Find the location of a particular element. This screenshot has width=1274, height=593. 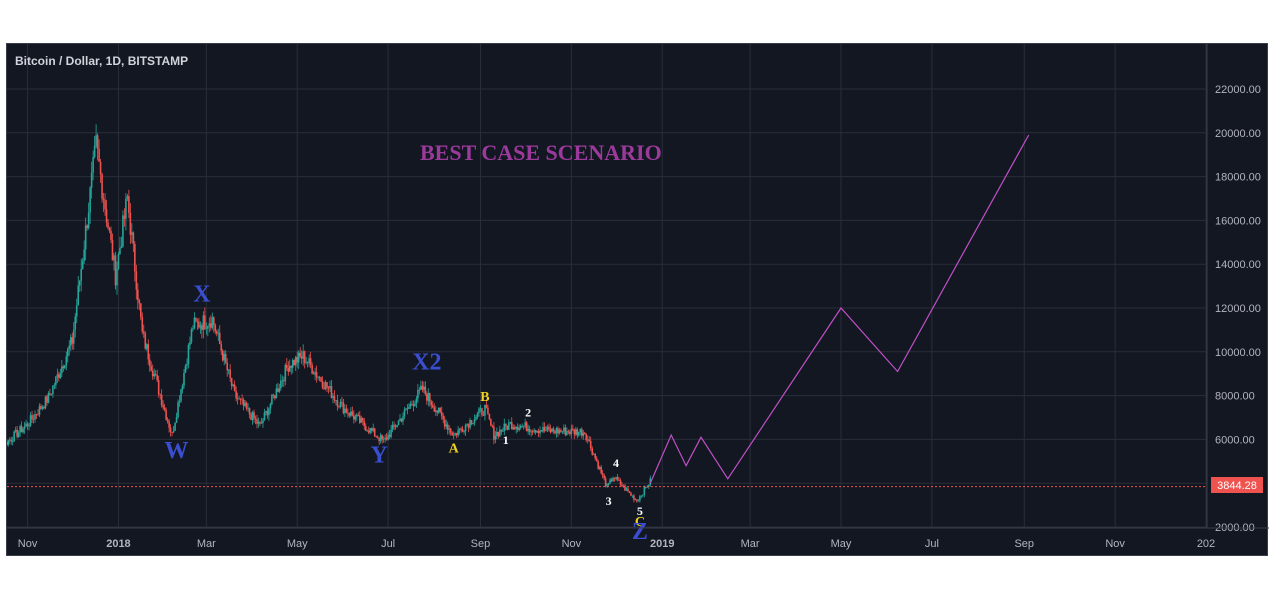

wave-label: C is located at coordinates (640, 522).